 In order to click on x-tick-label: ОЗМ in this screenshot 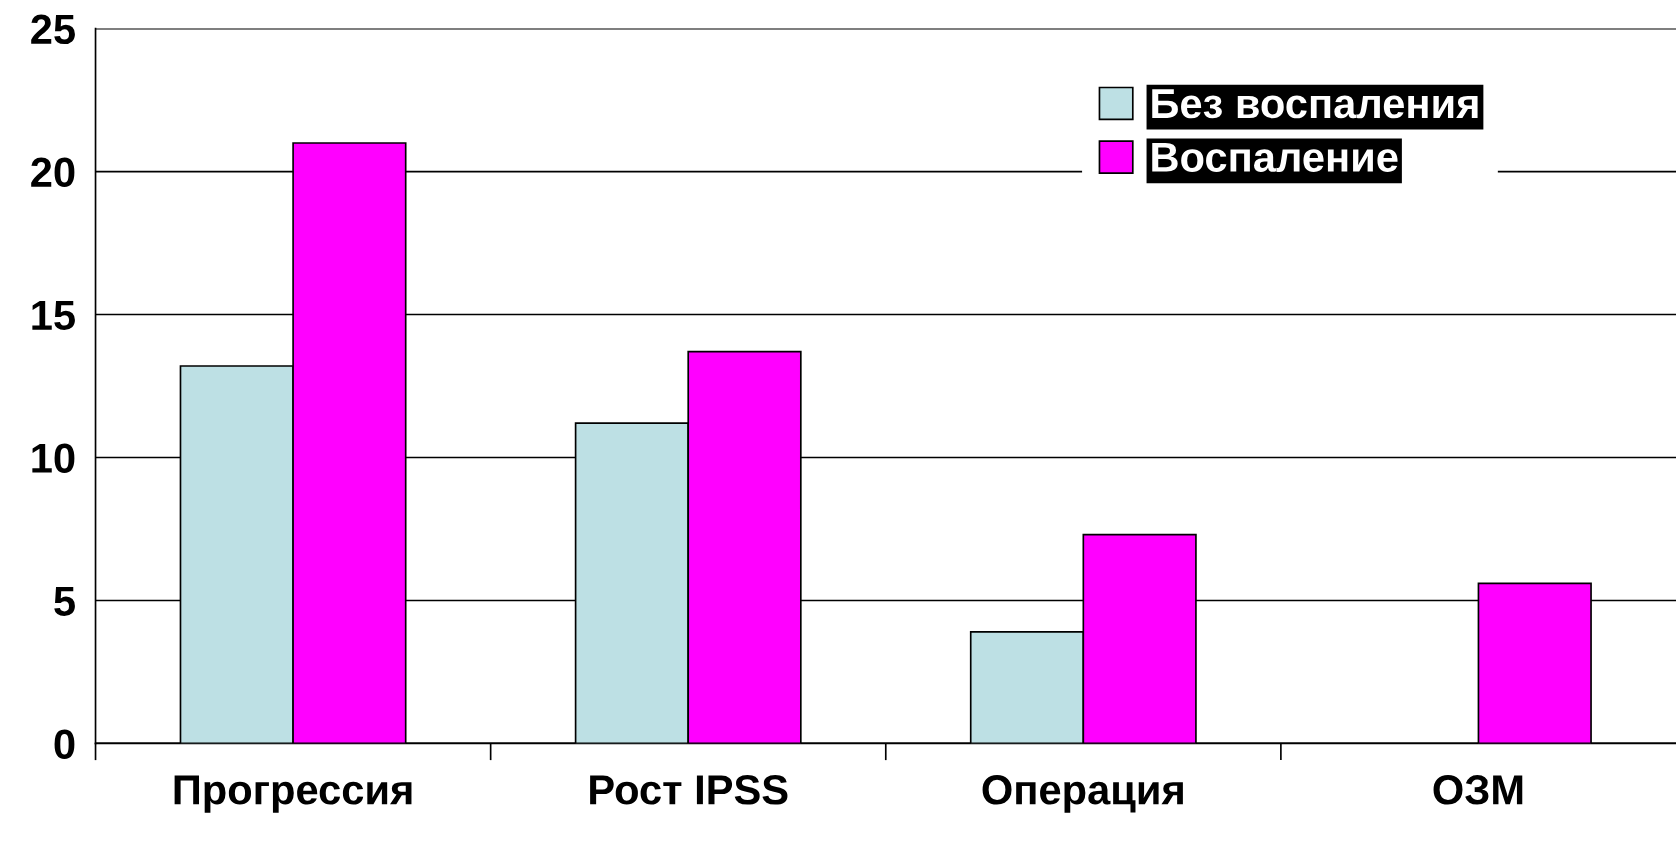, I will do `click(1478, 790)`.